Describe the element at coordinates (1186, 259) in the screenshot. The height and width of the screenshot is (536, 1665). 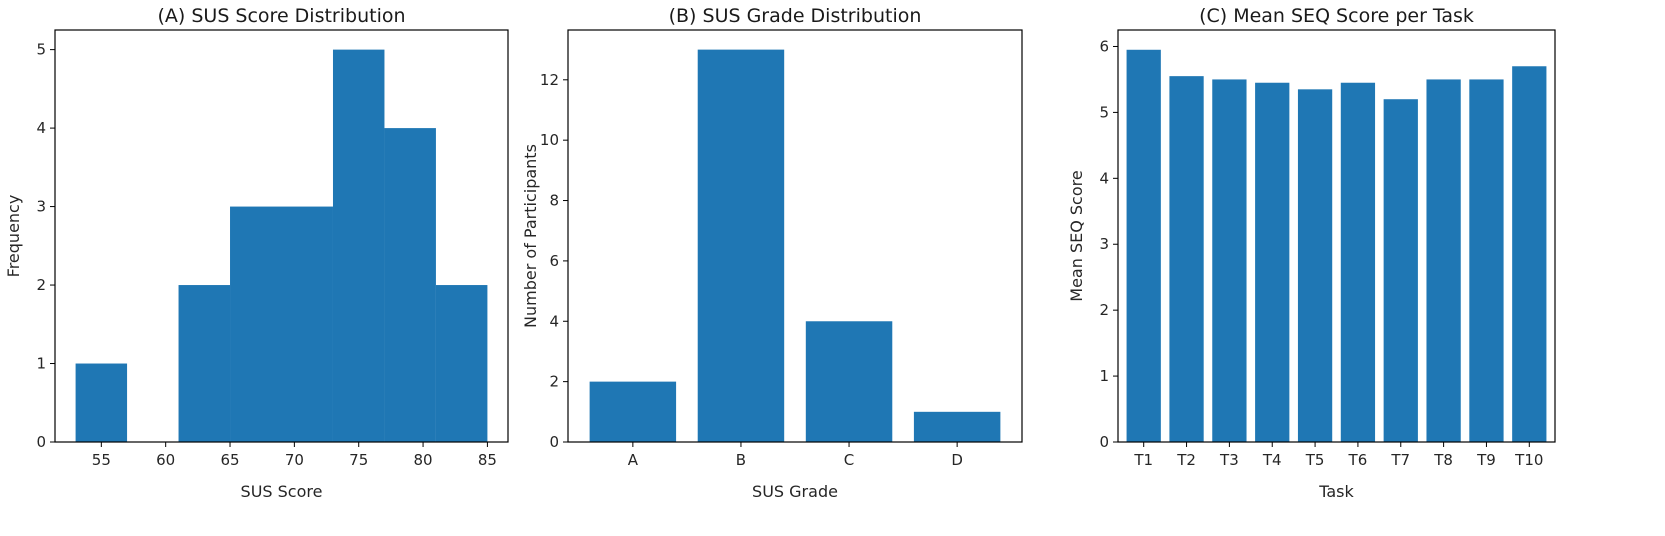
I see `bar-T2` at that location.